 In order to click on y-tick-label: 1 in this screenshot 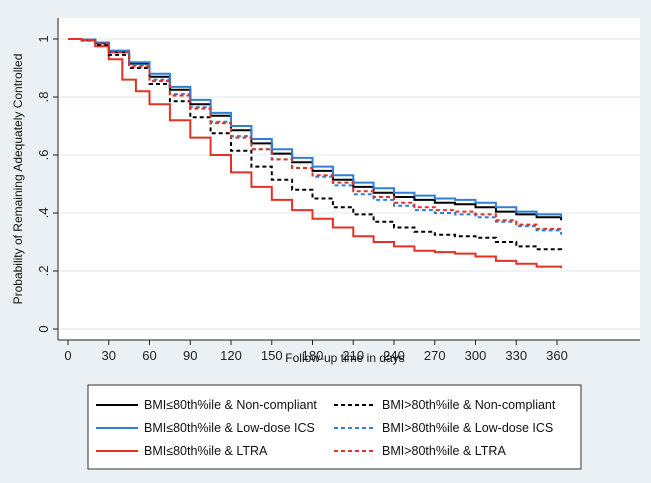, I will do `click(43, 38)`.